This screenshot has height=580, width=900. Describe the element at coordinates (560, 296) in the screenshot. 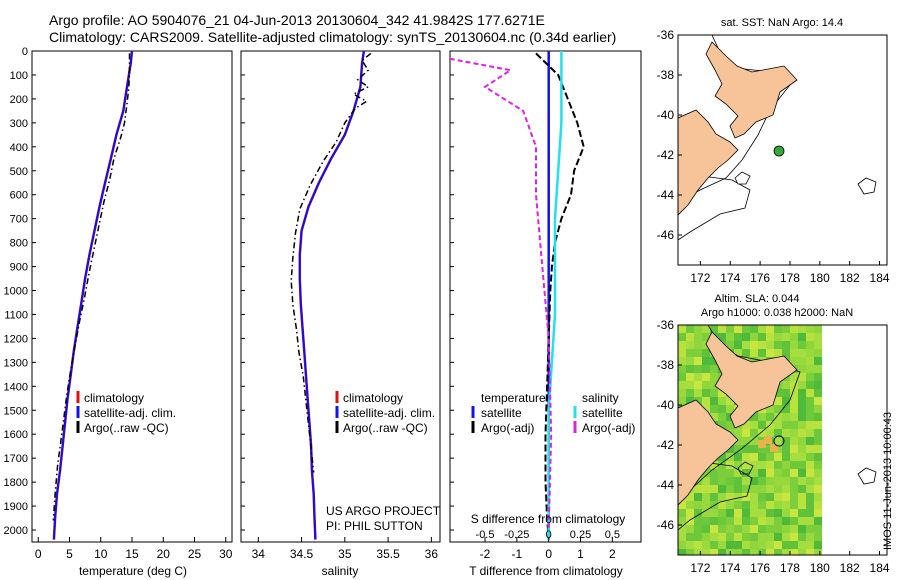

I see `series-line-temperature-argo-adj-` at that location.